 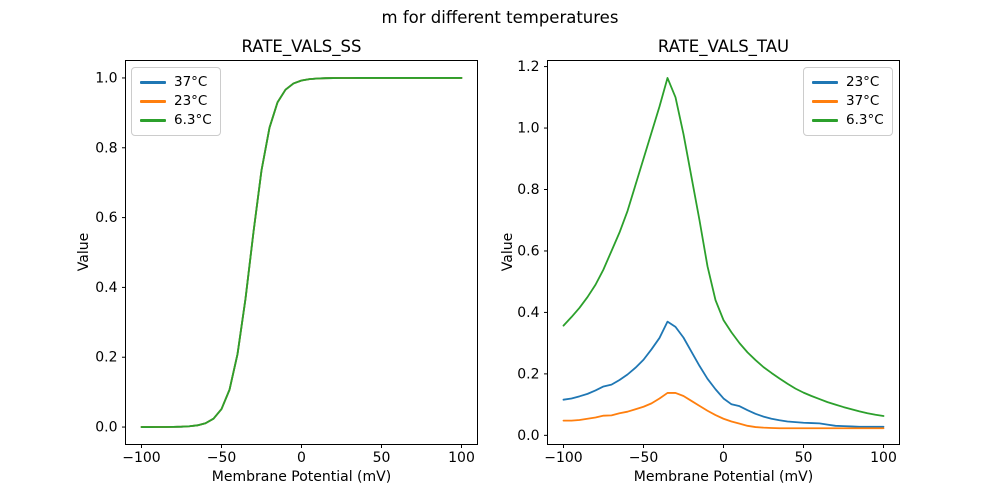 What do you see at coordinates (84, 252) in the screenshot?
I see `subplot-ss-ylabel: Value` at bounding box center [84, 252].